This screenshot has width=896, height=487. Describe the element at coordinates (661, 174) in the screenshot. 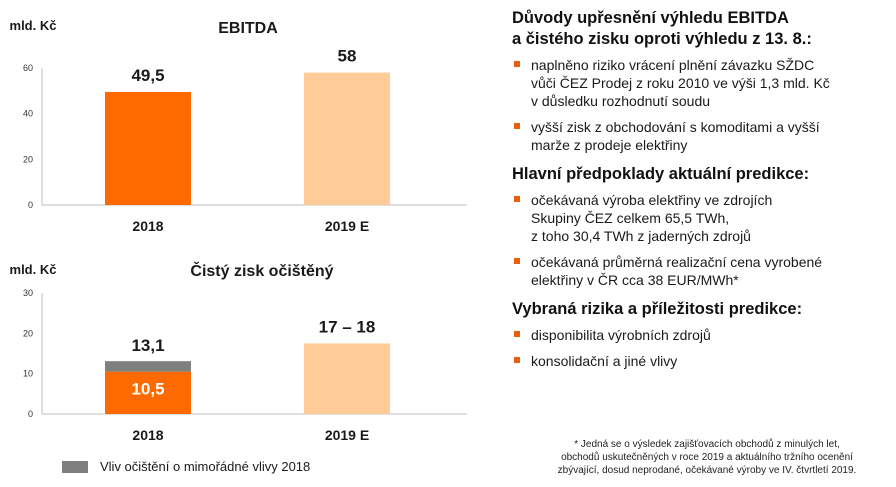

I see `section-title-line: Hlavní předpoklady aktuální predikce:` at that location.